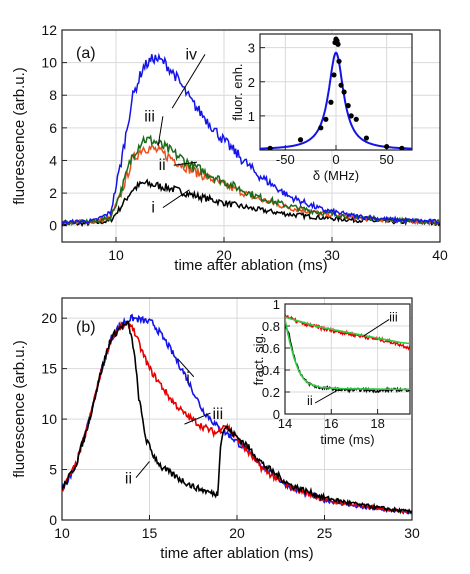 This screenshot has height=574, width=470. What do you see at coordinates (176, 199) in the screenshot?
I see `panel-a-annotation-line-i` at bounding box center [176, 199].